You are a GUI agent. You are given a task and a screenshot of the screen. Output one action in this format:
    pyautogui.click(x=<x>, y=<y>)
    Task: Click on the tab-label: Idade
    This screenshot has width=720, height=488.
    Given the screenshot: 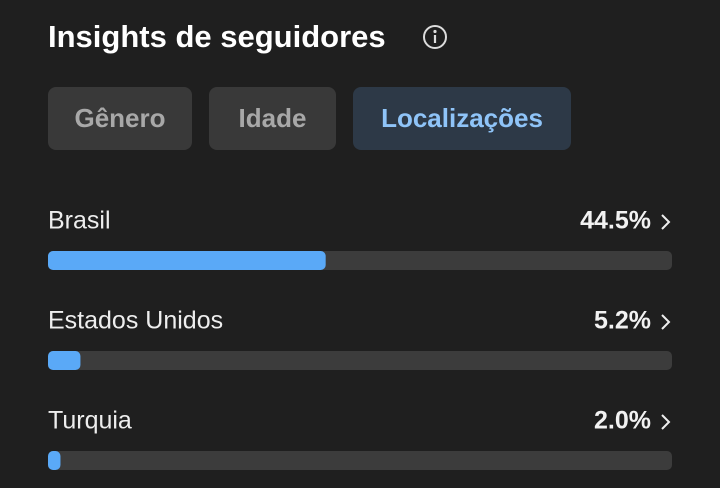 What is the action you would take?
    pyautogui.click(x=273, y=118)
    